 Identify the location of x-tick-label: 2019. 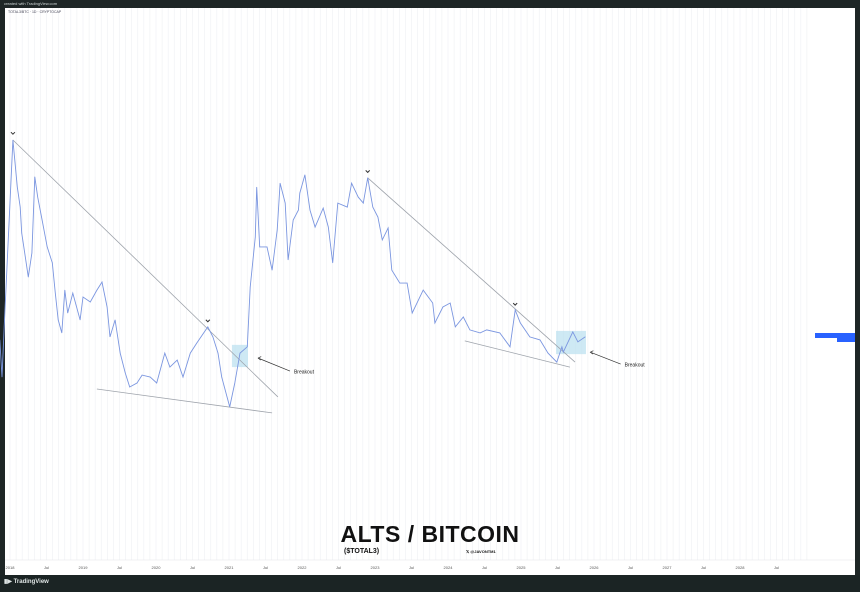
(84, 567).